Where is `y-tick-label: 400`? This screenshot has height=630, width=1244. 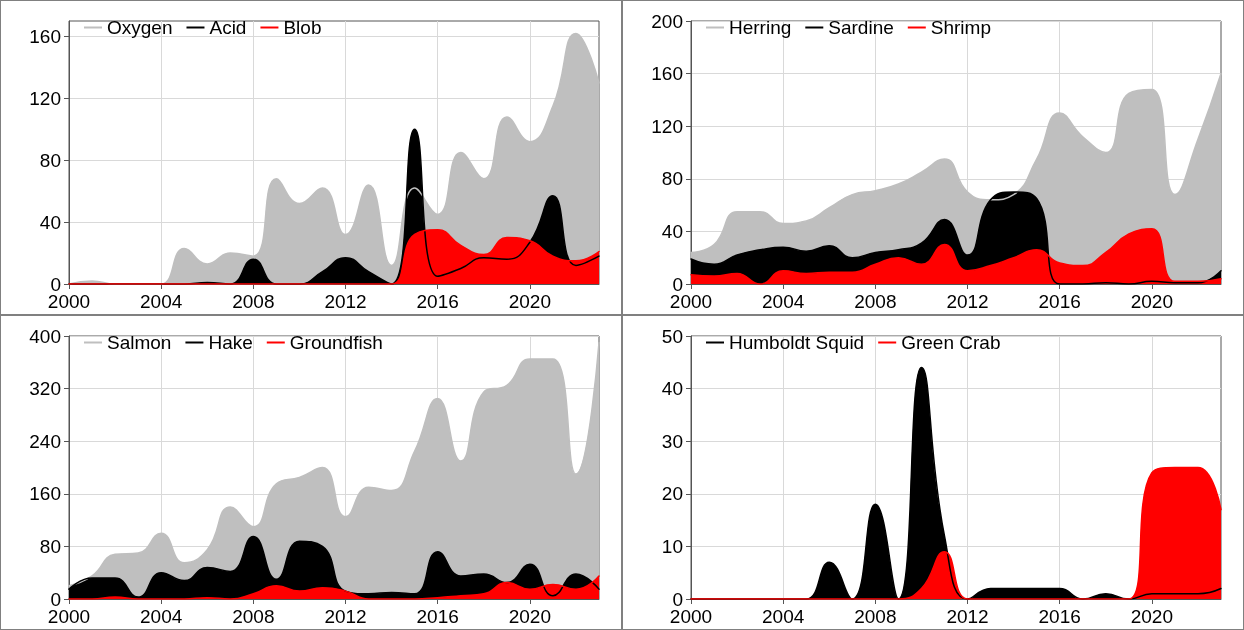
y-tick-label: 400 is located at coordinates (45, 336).